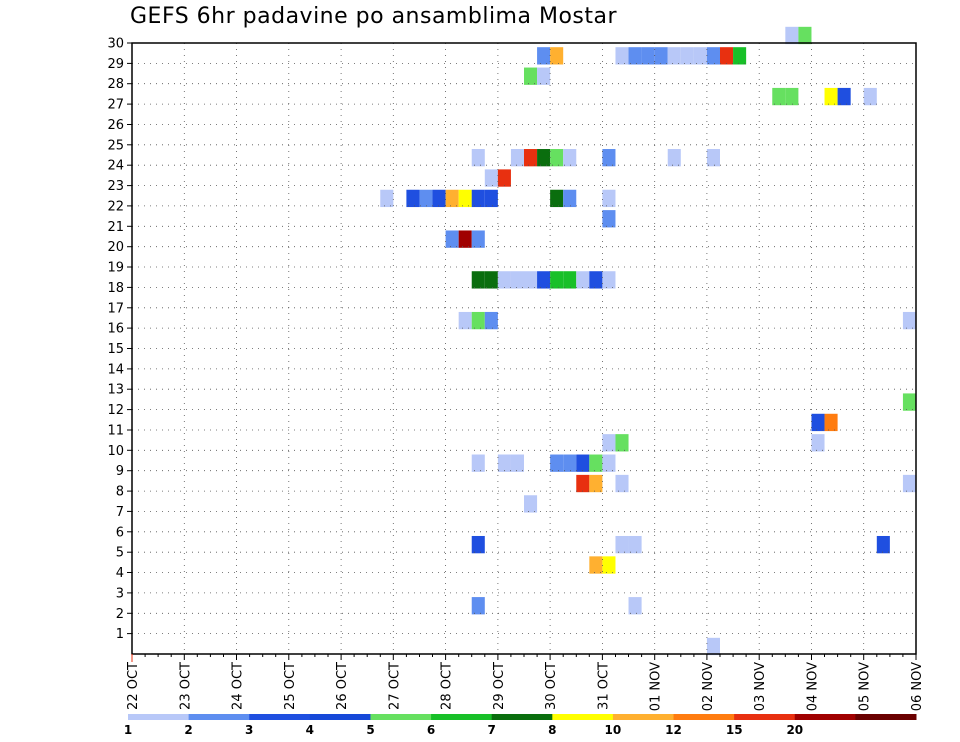  Describe the element at coordinates (115, 410) in the screenshot. I see `y-tick-label: 12` at that location.